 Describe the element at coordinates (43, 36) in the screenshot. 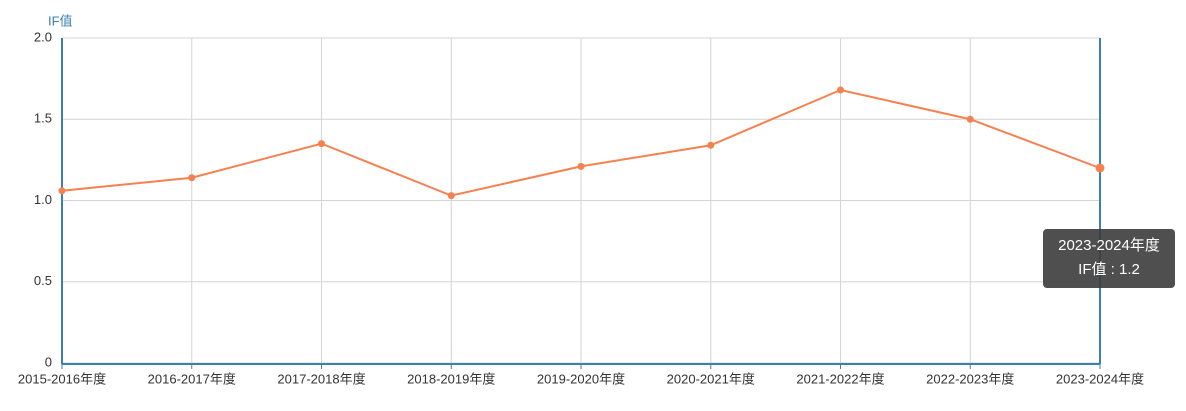

I see `y-tick-label: 2.0` at that location.